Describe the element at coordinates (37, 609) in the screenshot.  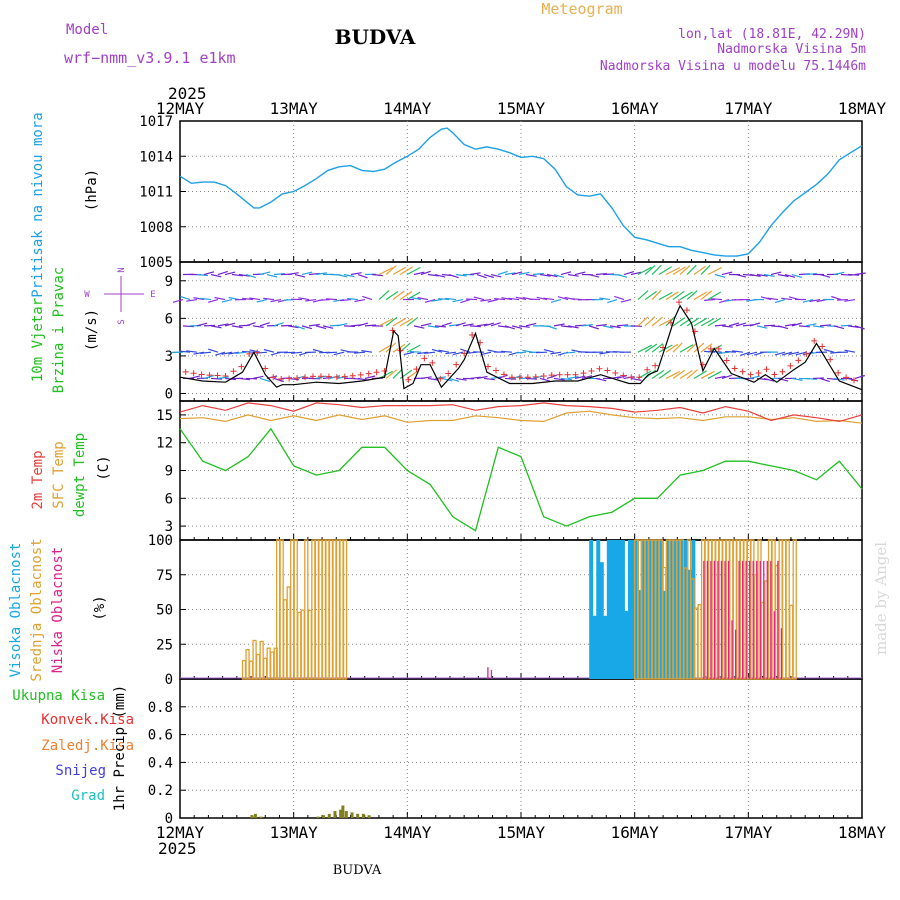
I see `mid-cloud-label: Srednja Oblacnost` at that location.